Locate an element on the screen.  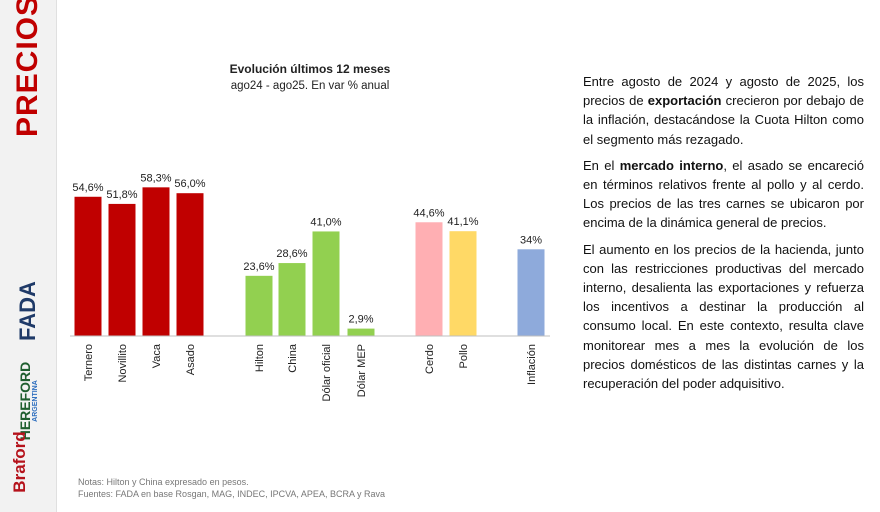
category-label: Ternero is located at coordinates (89, 362).